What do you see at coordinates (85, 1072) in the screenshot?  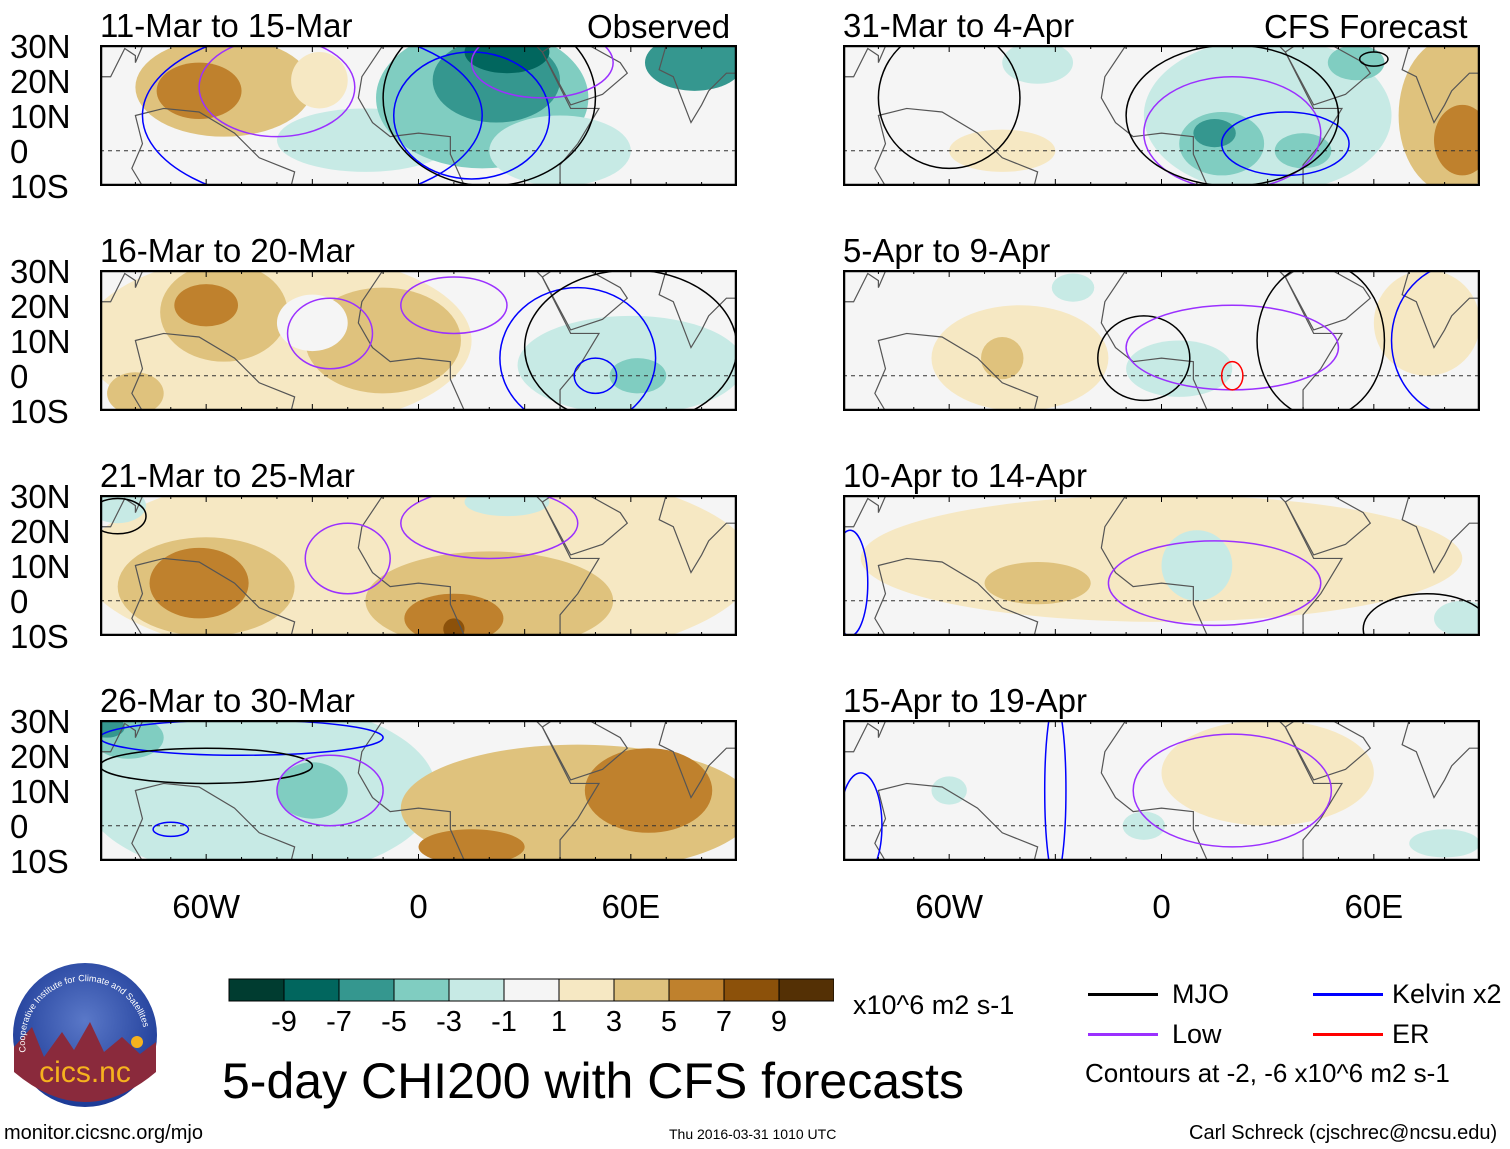 I see `logo-name: cics.nc` at bounding box center [85, 1072].